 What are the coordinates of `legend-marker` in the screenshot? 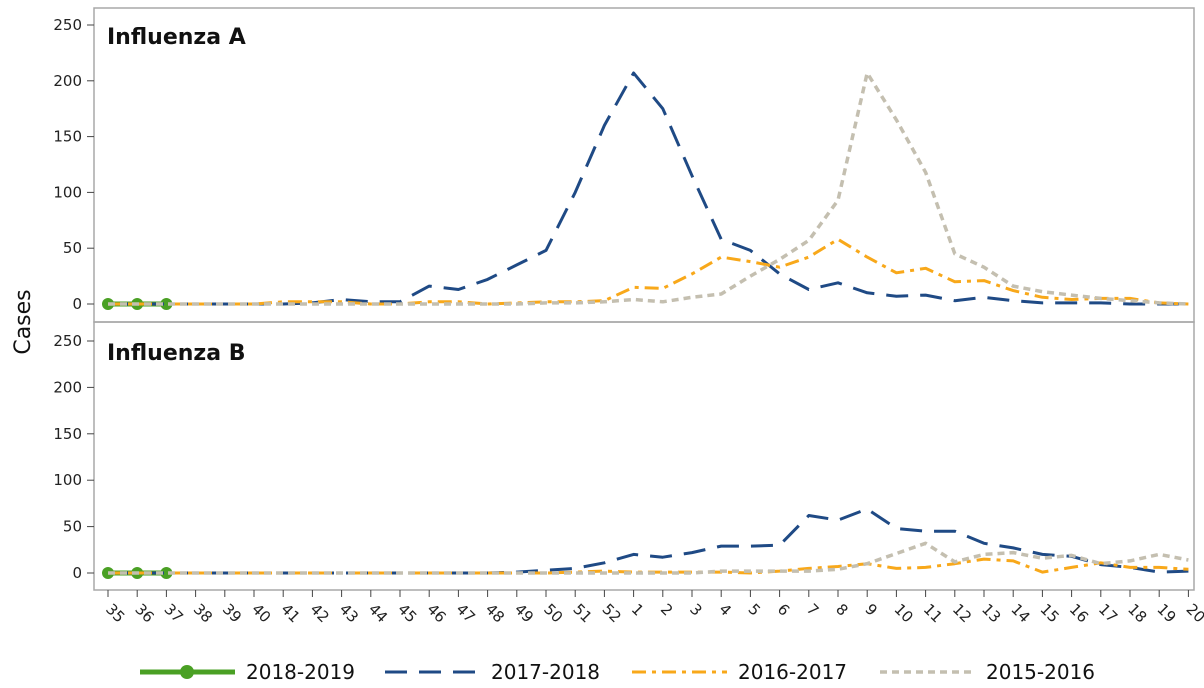 It's located at (187, 672).